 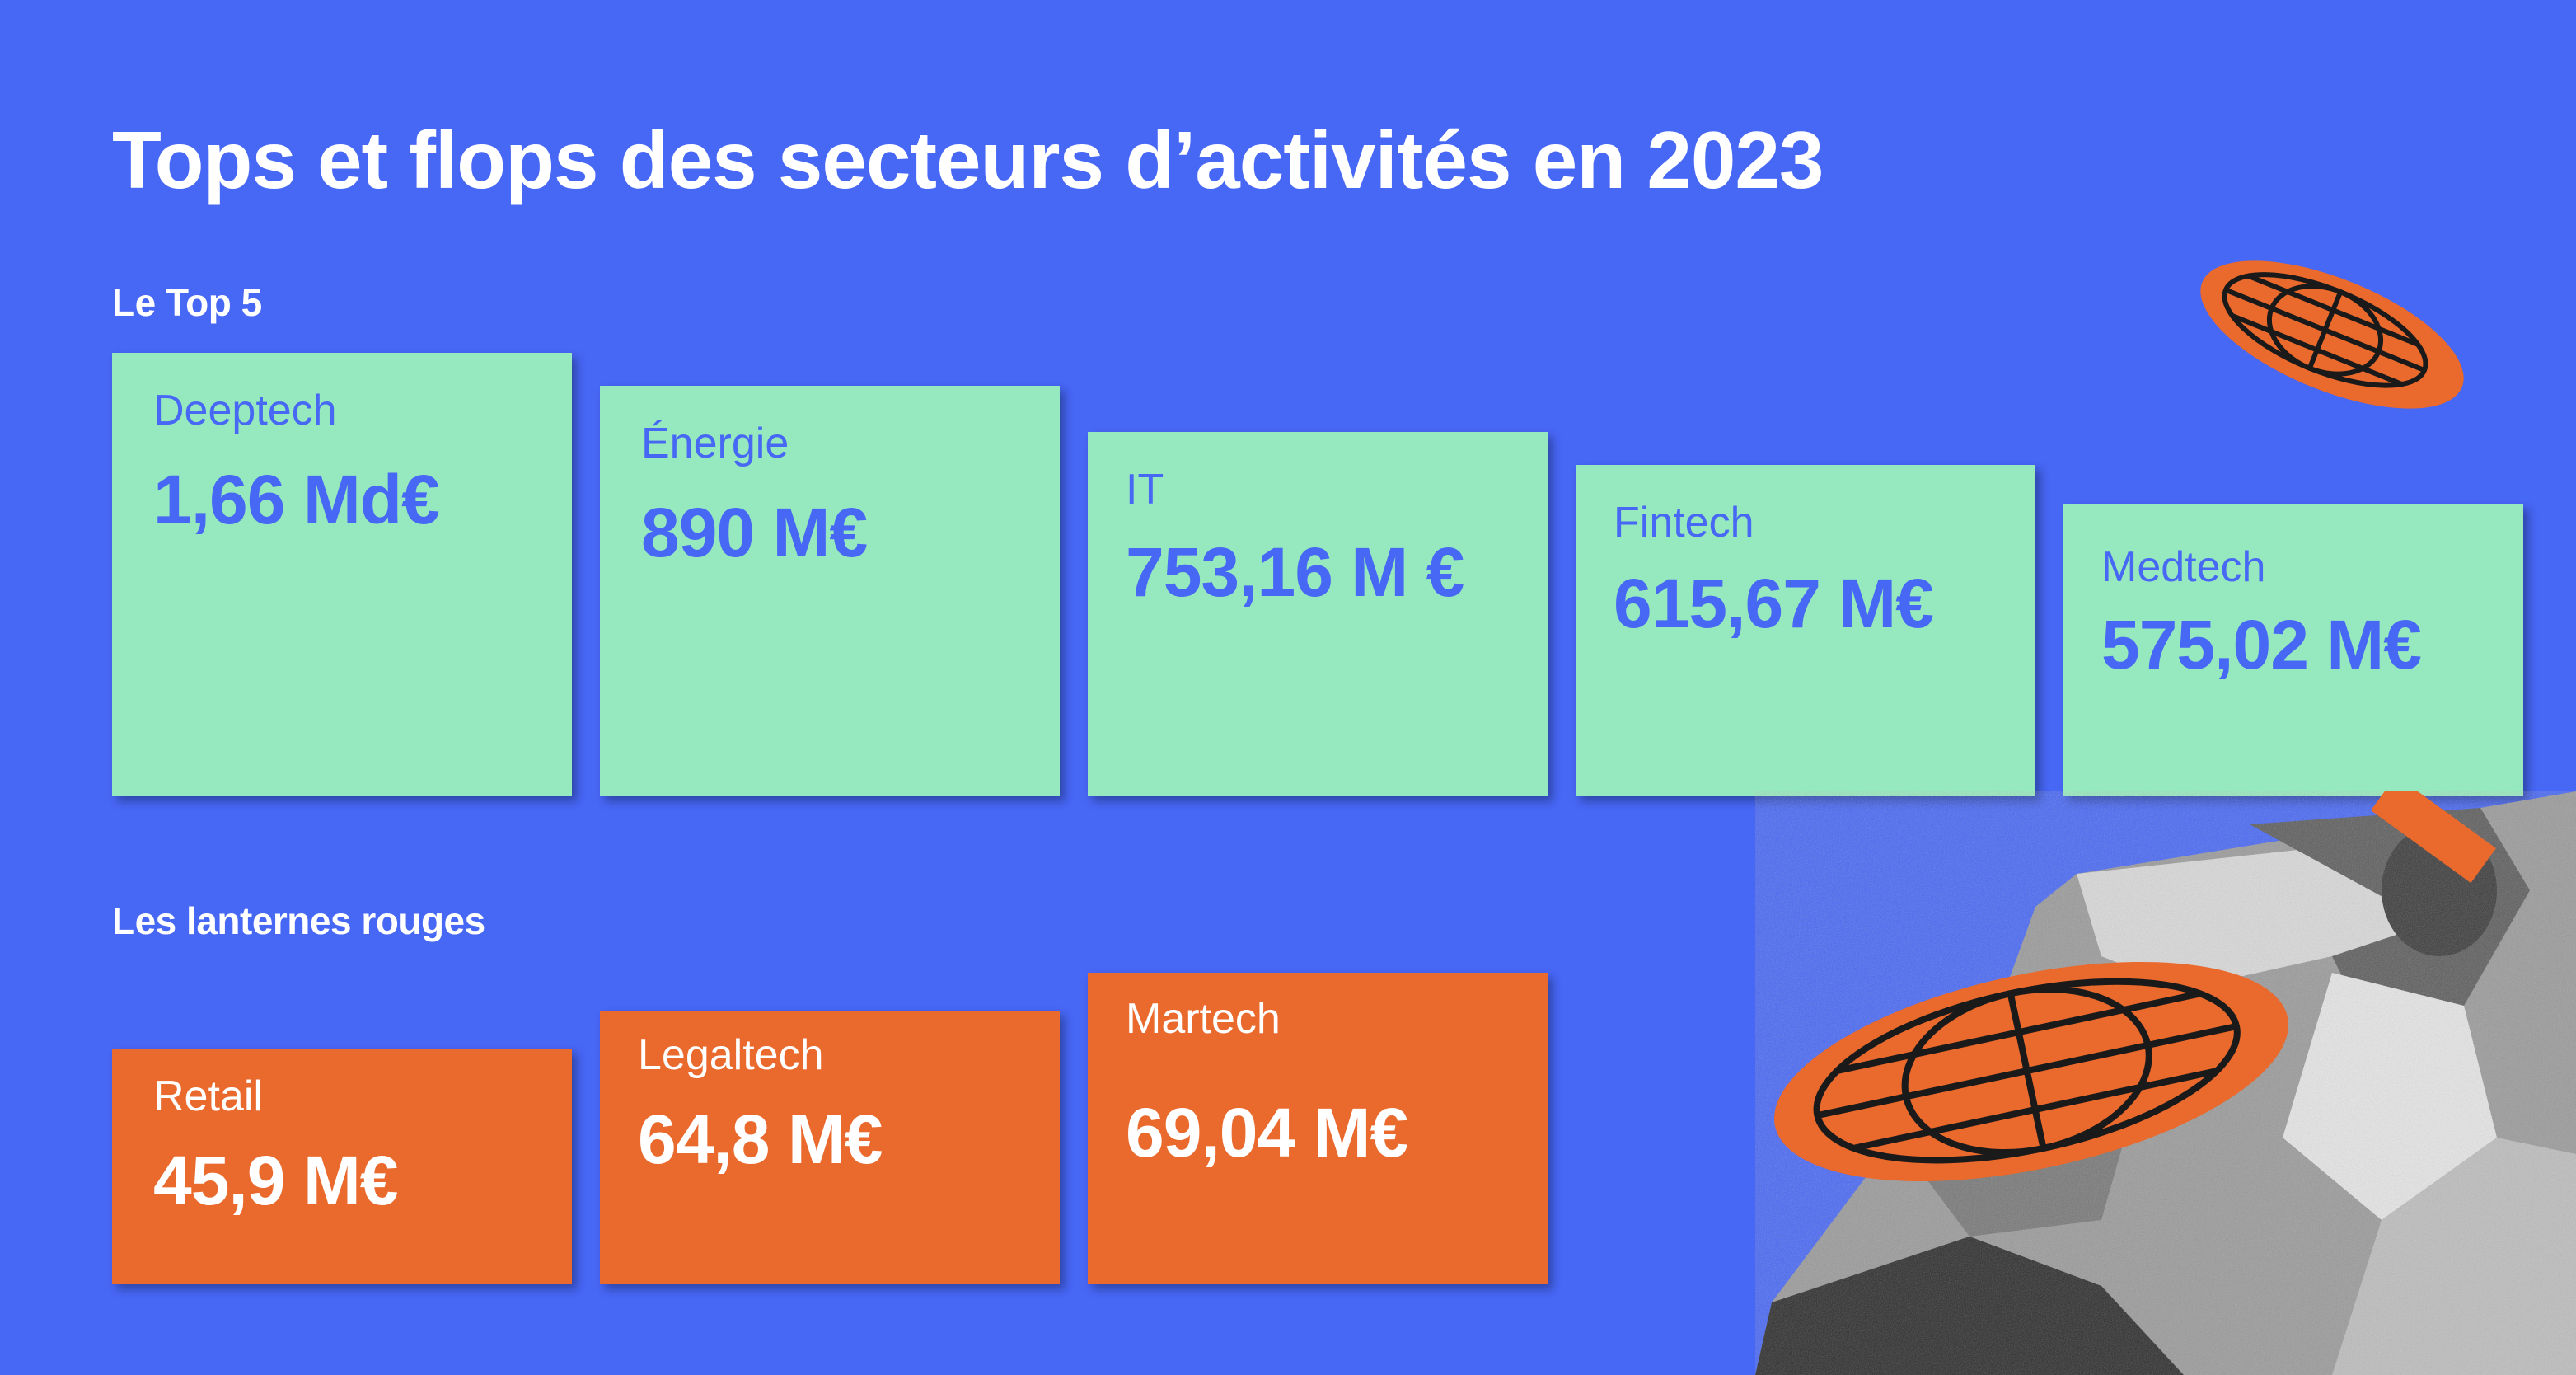 What do you see at coordinates (276, 1180) in the screenshot?
I see `sector-amount: 45,9 M€` at bounding box center [276, 1180].